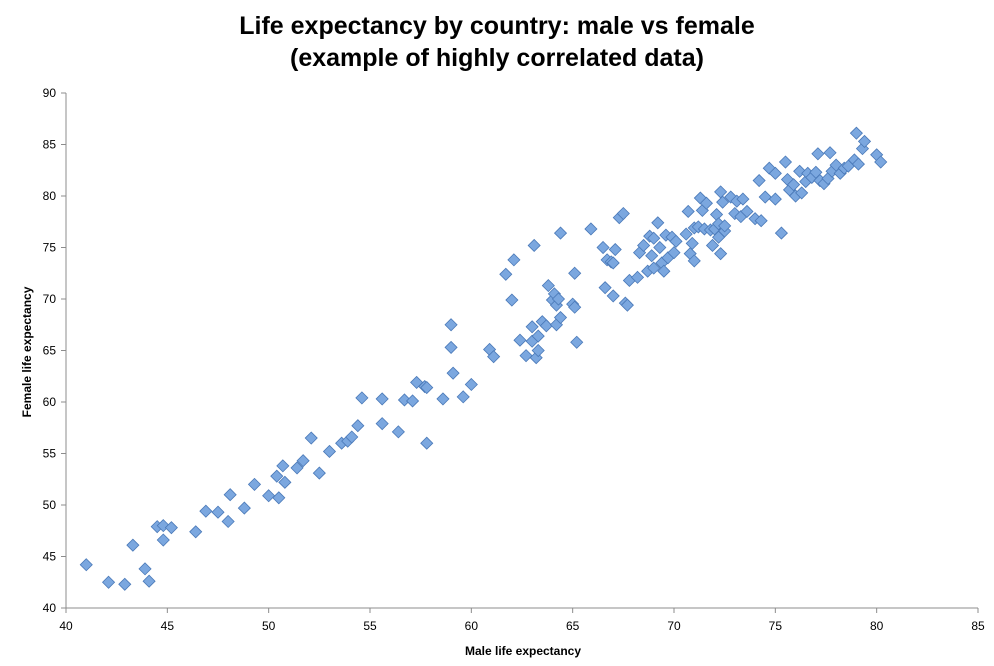 The height and width of the screenshot is (666, 994). What do you see at coordinates (877, 626) in the screenshot?
I see `x-tick-label: 80` at bounding box center [877, 626].